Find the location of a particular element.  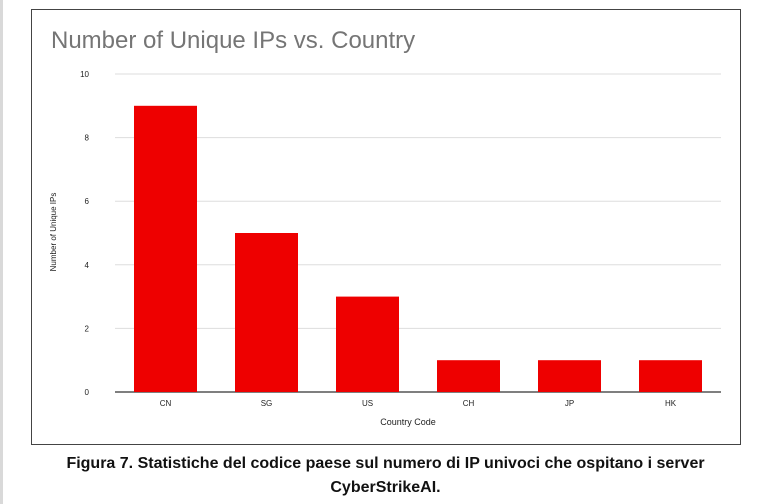

x-tick-label: CN is located at coordinates (166, 403).